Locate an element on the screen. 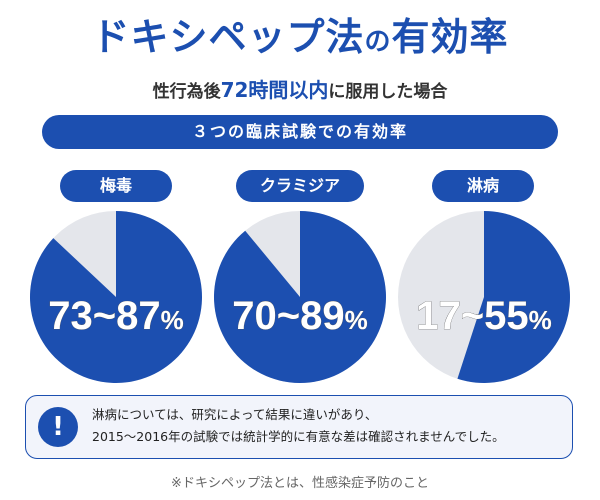 The width and height of the screenshot is (600, 500). pie-value-chlamydia: 70~89 is located at coordinates (288, 316).